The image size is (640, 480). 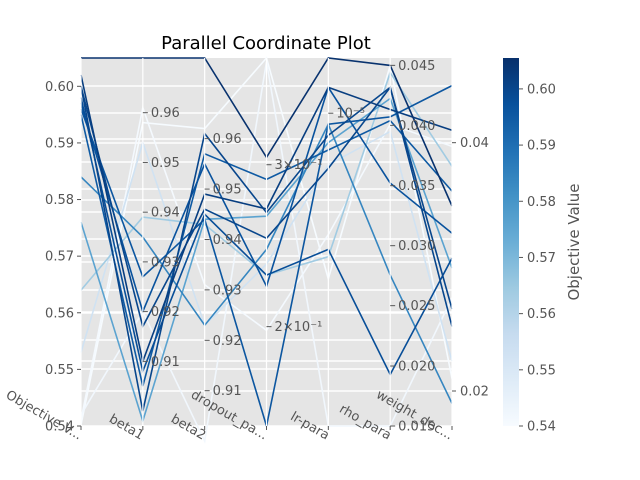 I want to click on tick-label: 0.59, so click(x=59, y=143).